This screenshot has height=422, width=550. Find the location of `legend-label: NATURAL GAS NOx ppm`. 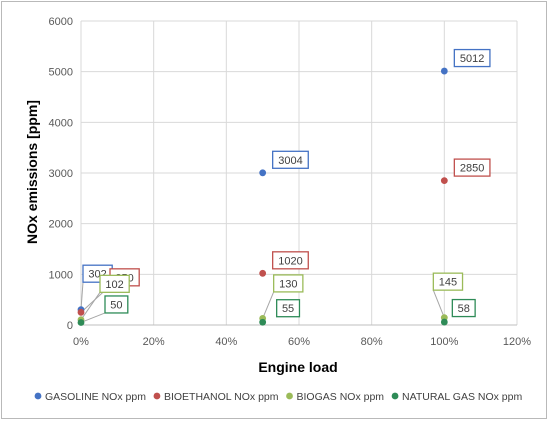

legend-label: NATURAL GAS NOx ppm is located at coordinates (462, 397).